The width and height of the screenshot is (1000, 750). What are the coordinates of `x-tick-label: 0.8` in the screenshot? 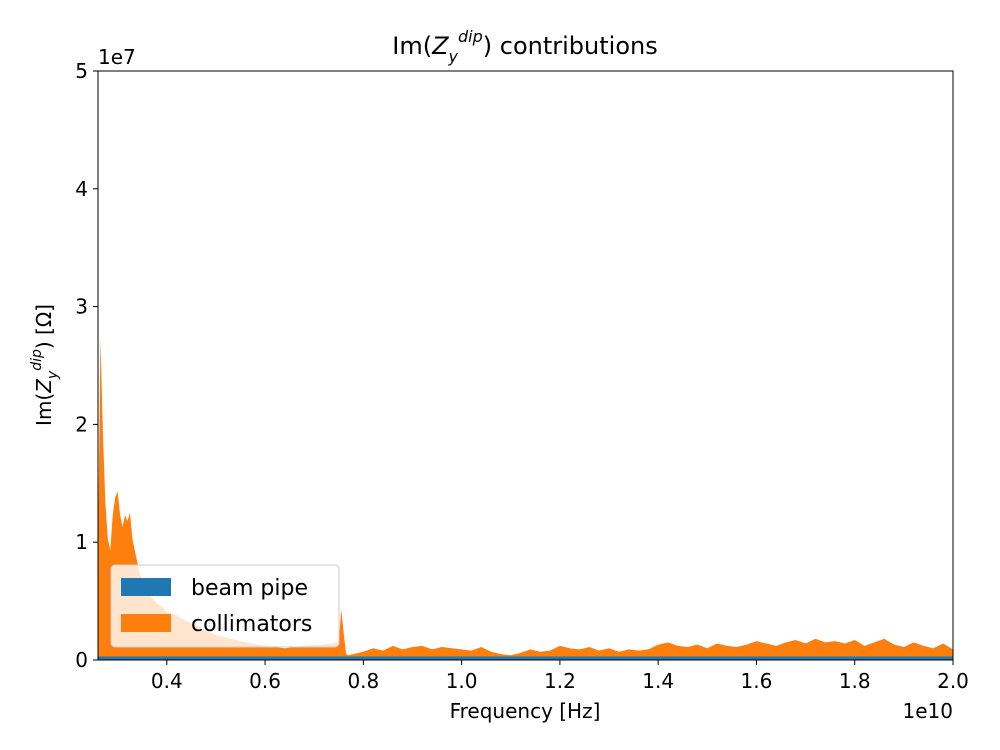 It's located at (363, 681).